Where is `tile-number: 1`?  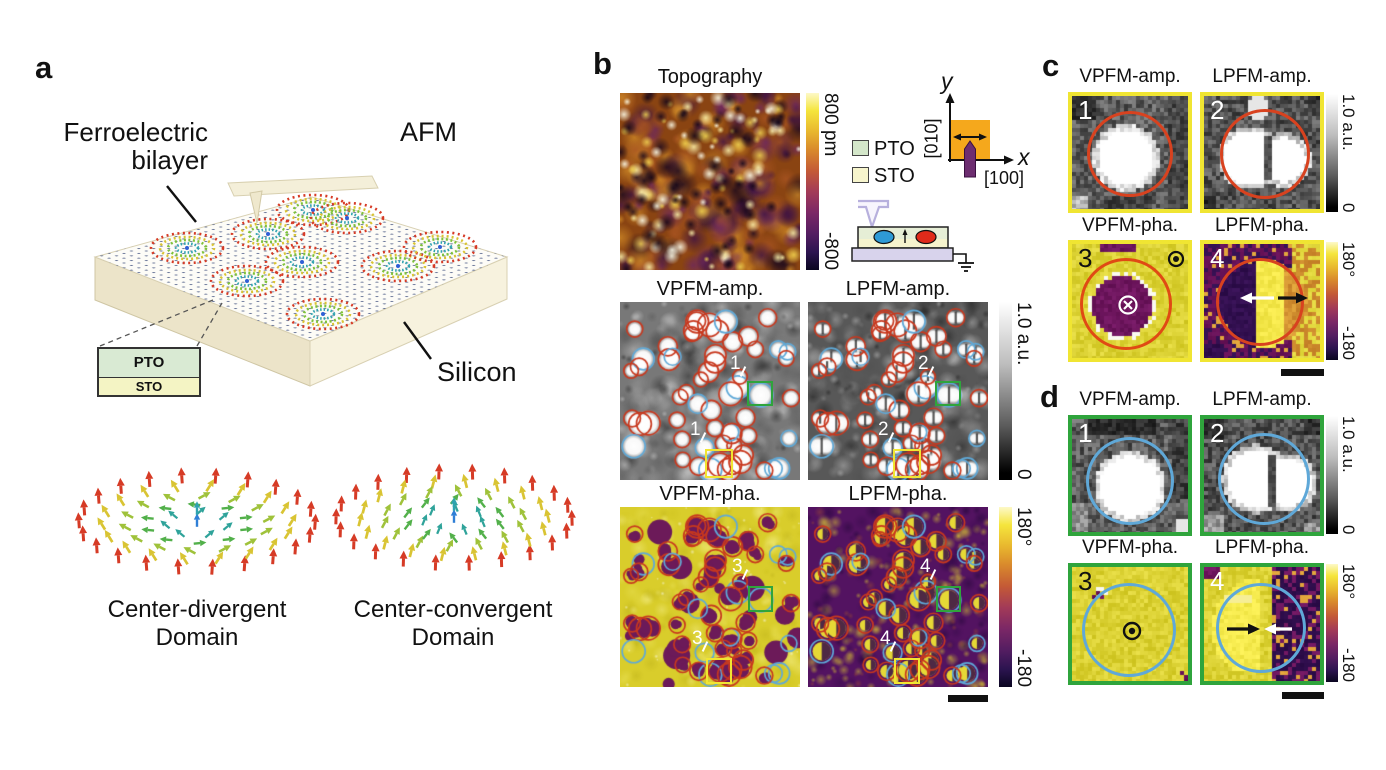 tile-number: 1 is located at coordinates (1085, 433).